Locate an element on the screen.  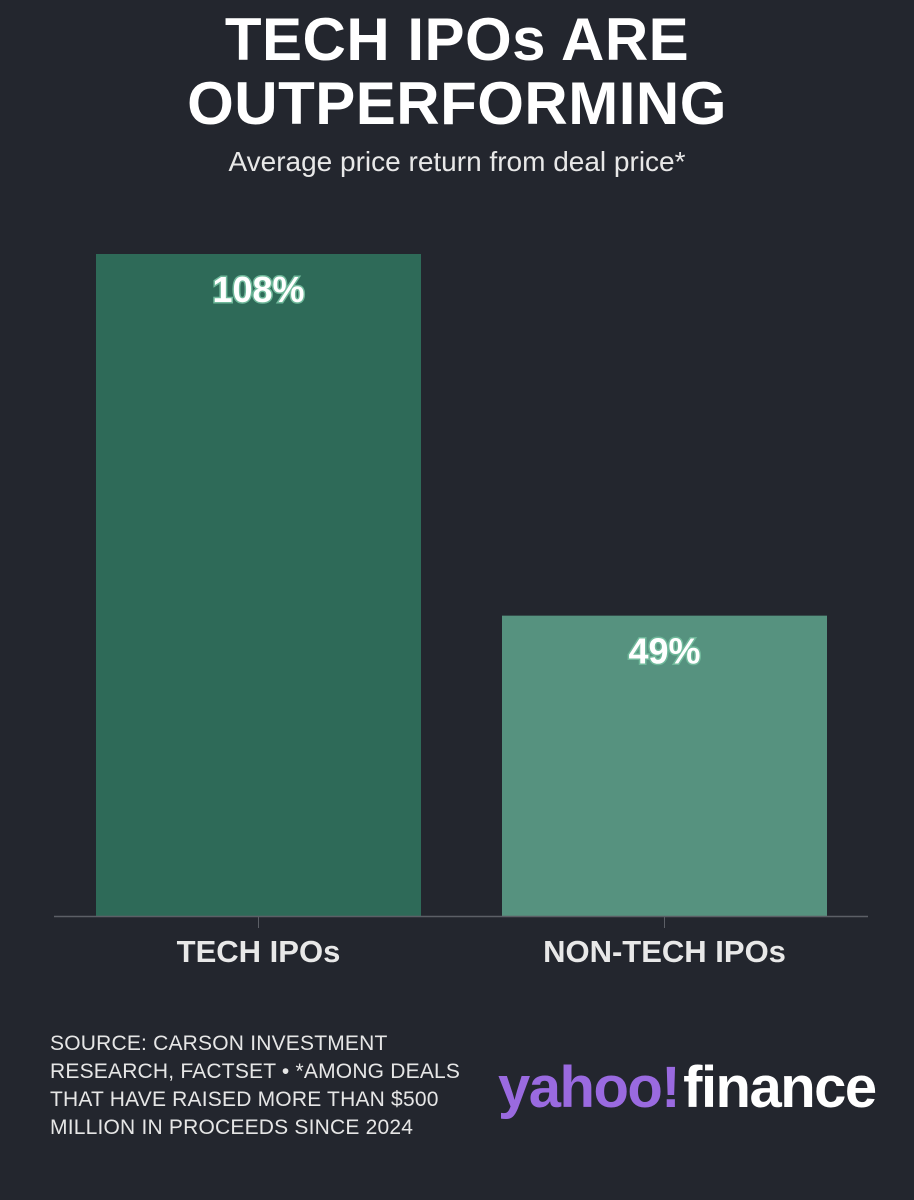
yahoo-finance-logo: yahoo!finance is located at coordinates (687, 1087).